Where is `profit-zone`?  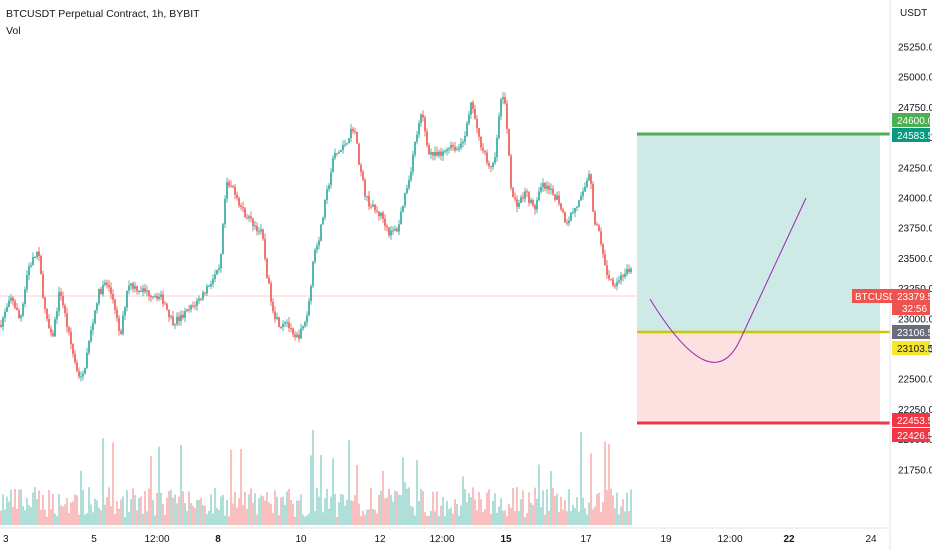
profit-zone is located at coordinates (758, 233).